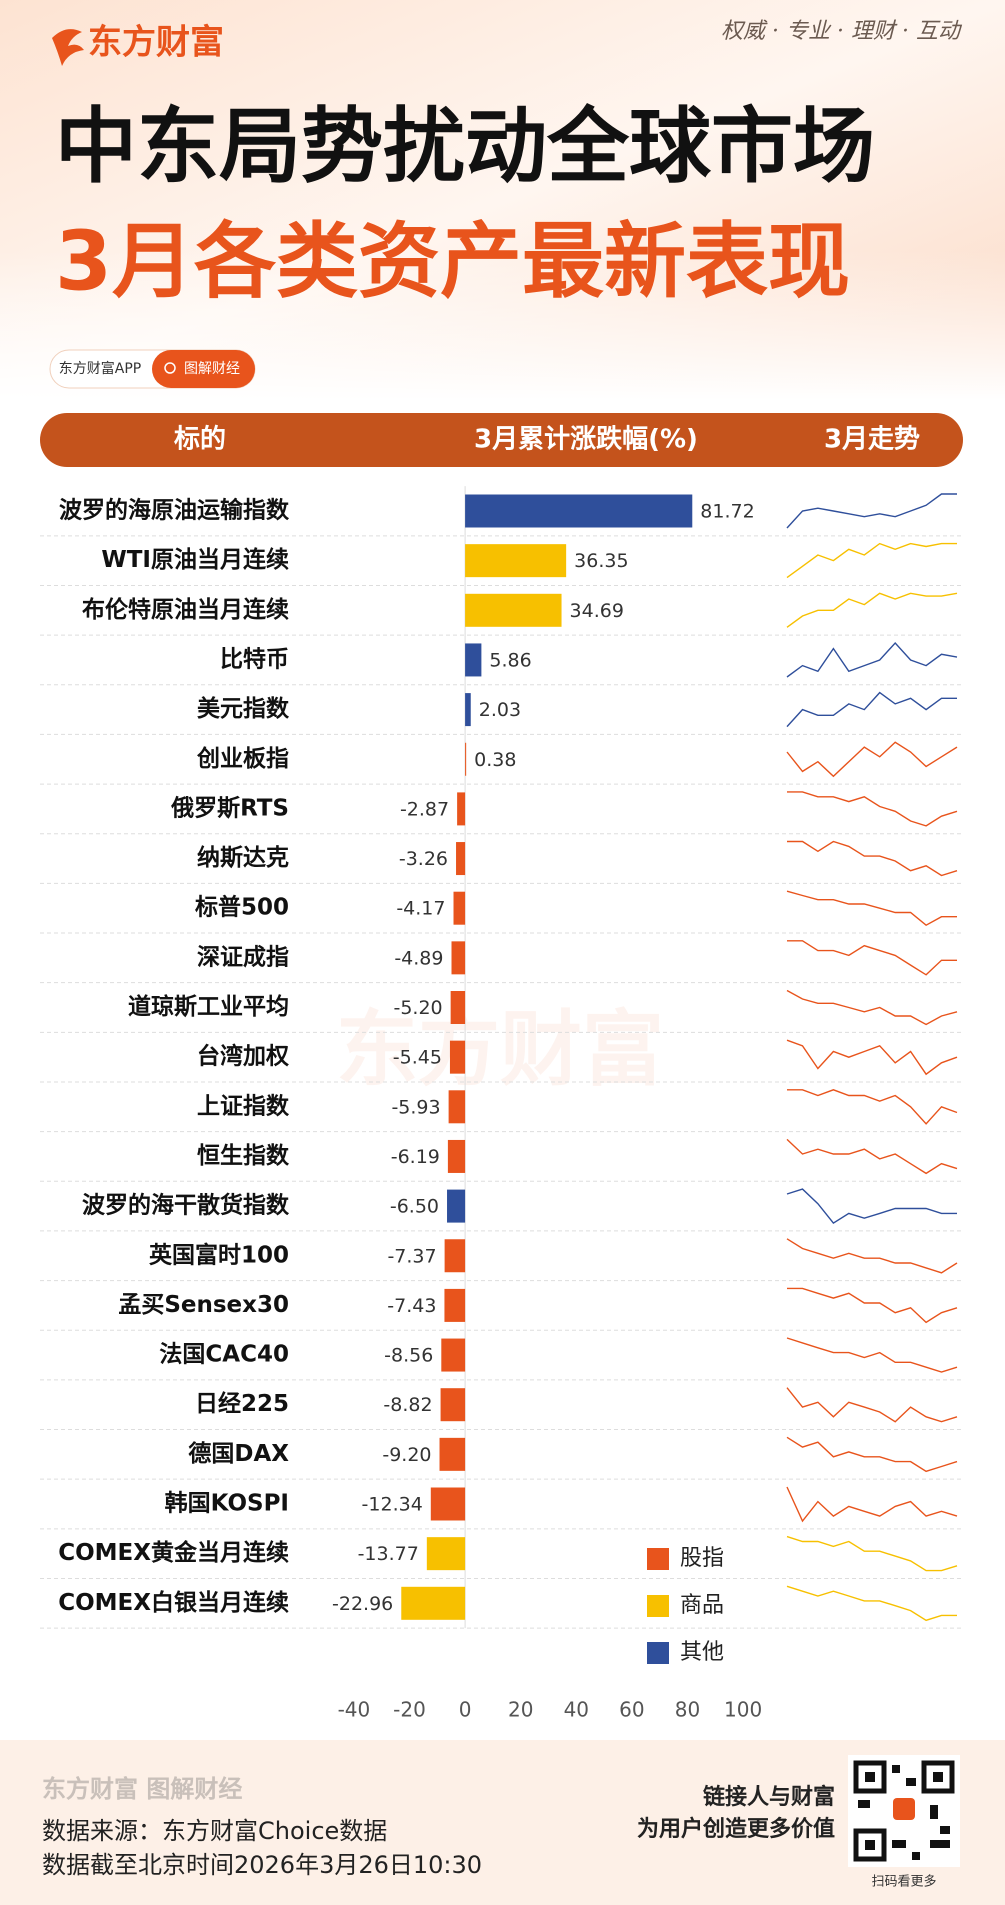  What do you see at coordinates (769, 1797) in the screenshot?
I see `footer-slogan: 链接人与财富` at bounding box center [769, 1797].